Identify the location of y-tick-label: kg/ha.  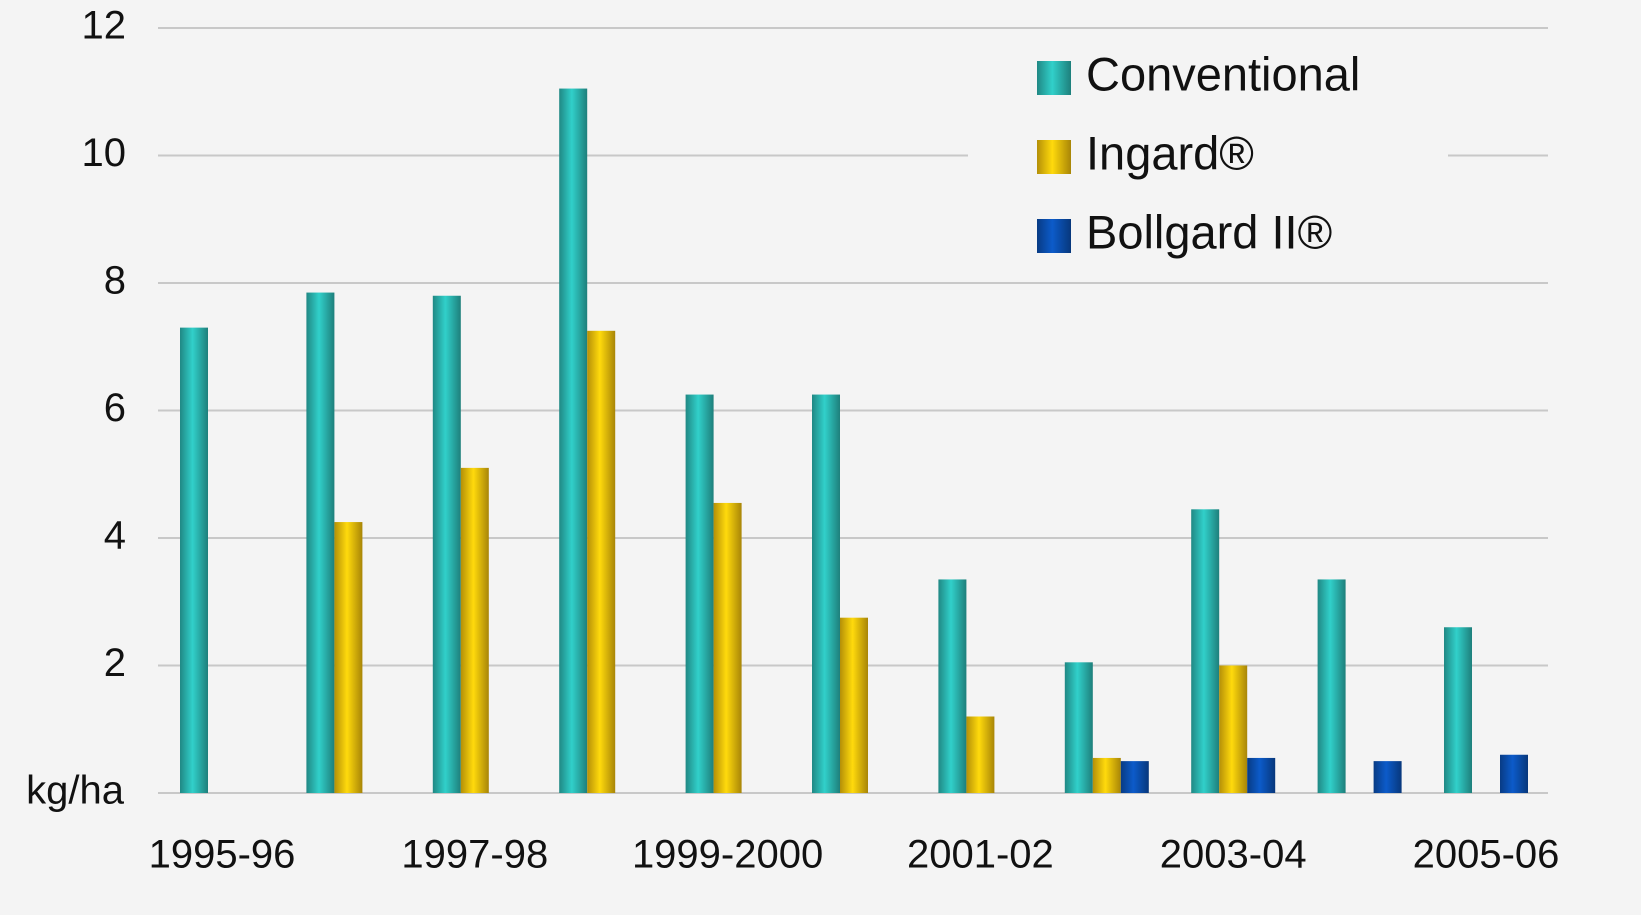
(75, 791).